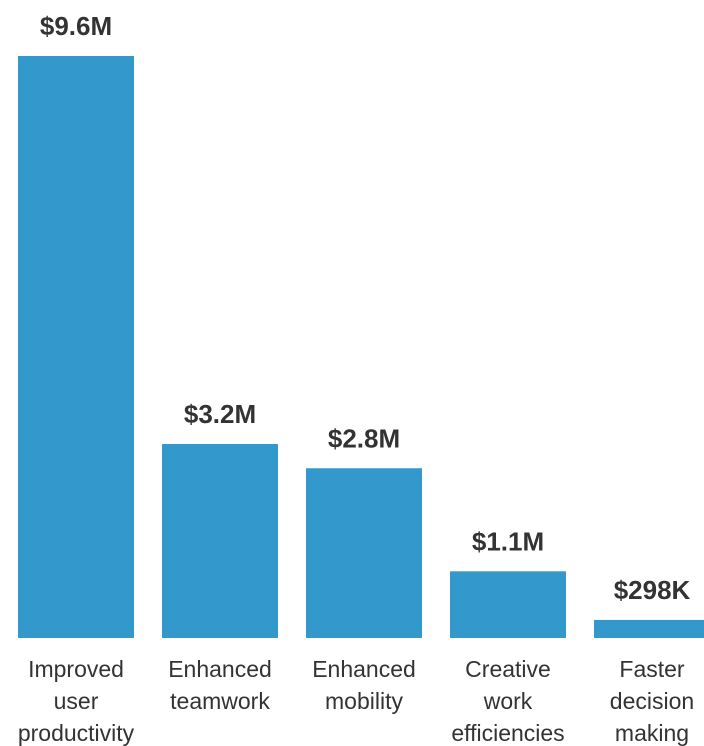 The image size is (704, 746). I want to click on category-label: Creative work efficiencies, so click(507, 701).